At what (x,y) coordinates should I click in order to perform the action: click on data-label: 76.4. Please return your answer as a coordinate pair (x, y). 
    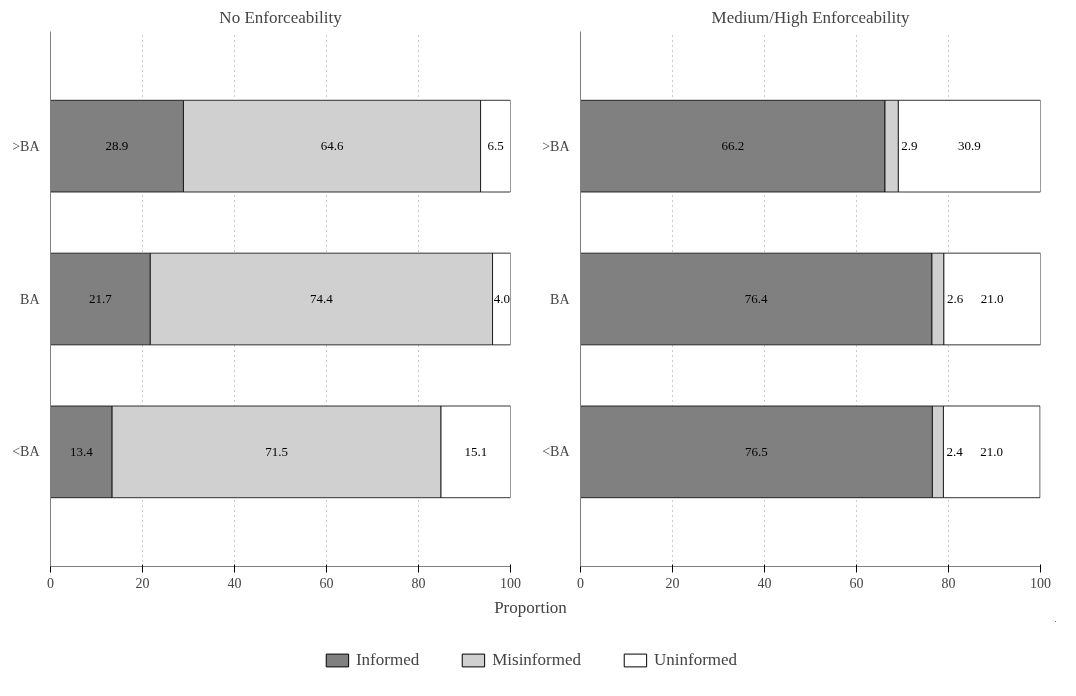
    Looking at the image, I should click on (756, 298).